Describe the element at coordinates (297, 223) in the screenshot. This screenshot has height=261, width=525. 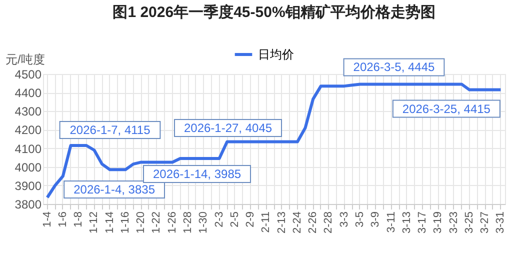
I see `x-tick-label: 2-24` at that location.